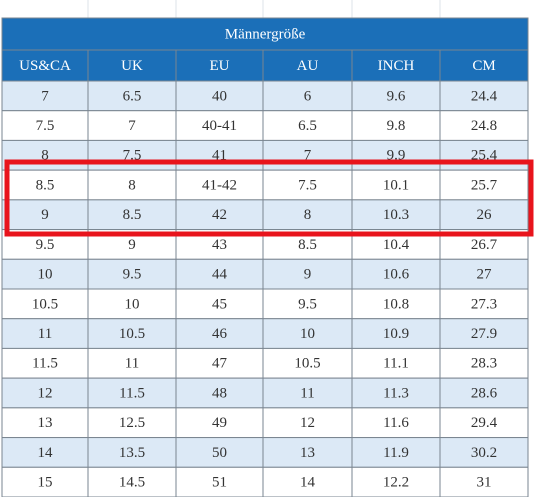  What do you see at coordinates (484, 304) in the screenshot?
I see `table-cell: 27.3` at bounding box center [484, 304].